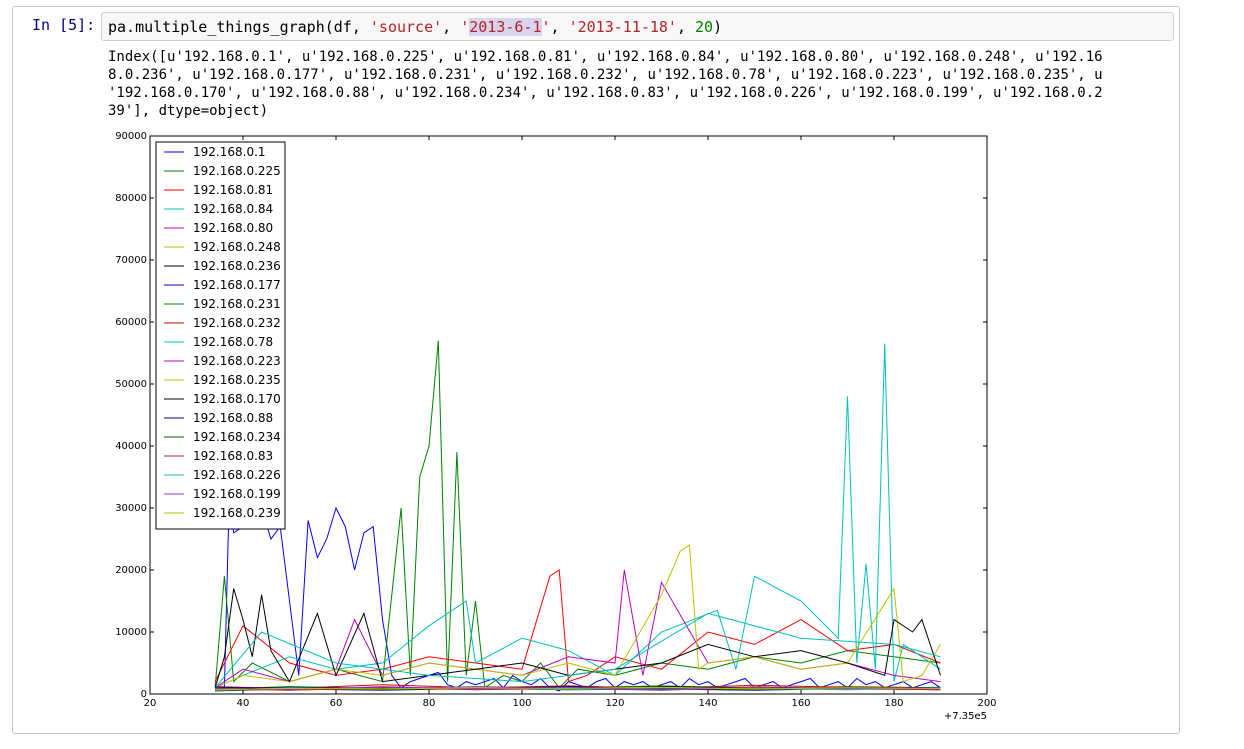 This screenshot has width=1244, height=749. What do you see at coordinates (131, 570) in the screenshot?
I see `y-tick-label: 20000` at bounding box center [131, 570].